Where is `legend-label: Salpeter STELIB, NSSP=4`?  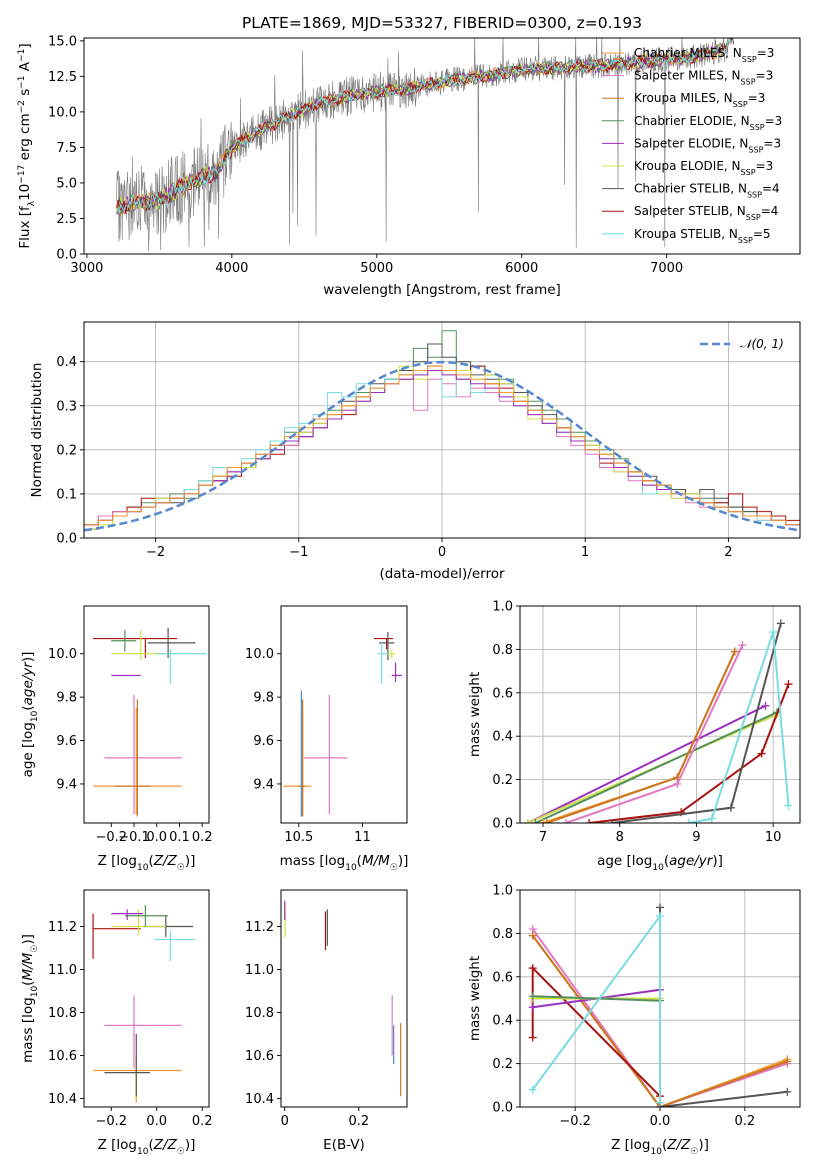 legend-label: Salpeter STELIB, NSSP=4 is located at coordinates (706, 213).